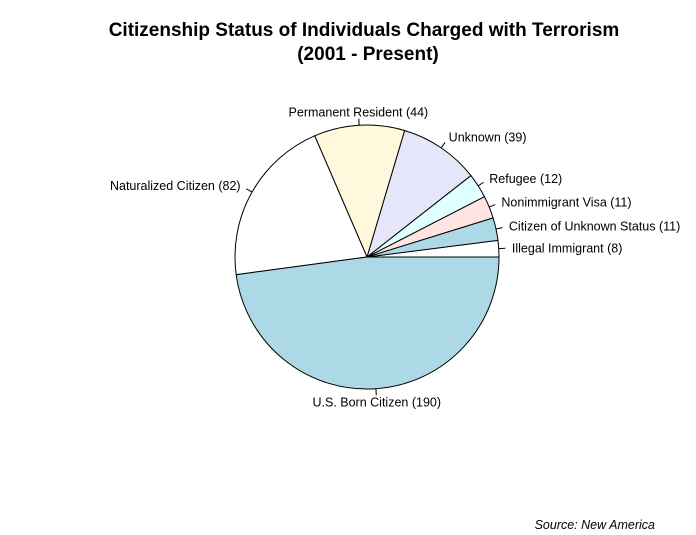  What do you see at coordinates (443, 144) in the screenshot?
I see `leader-line-unknown` at bounding box center [443, 144].